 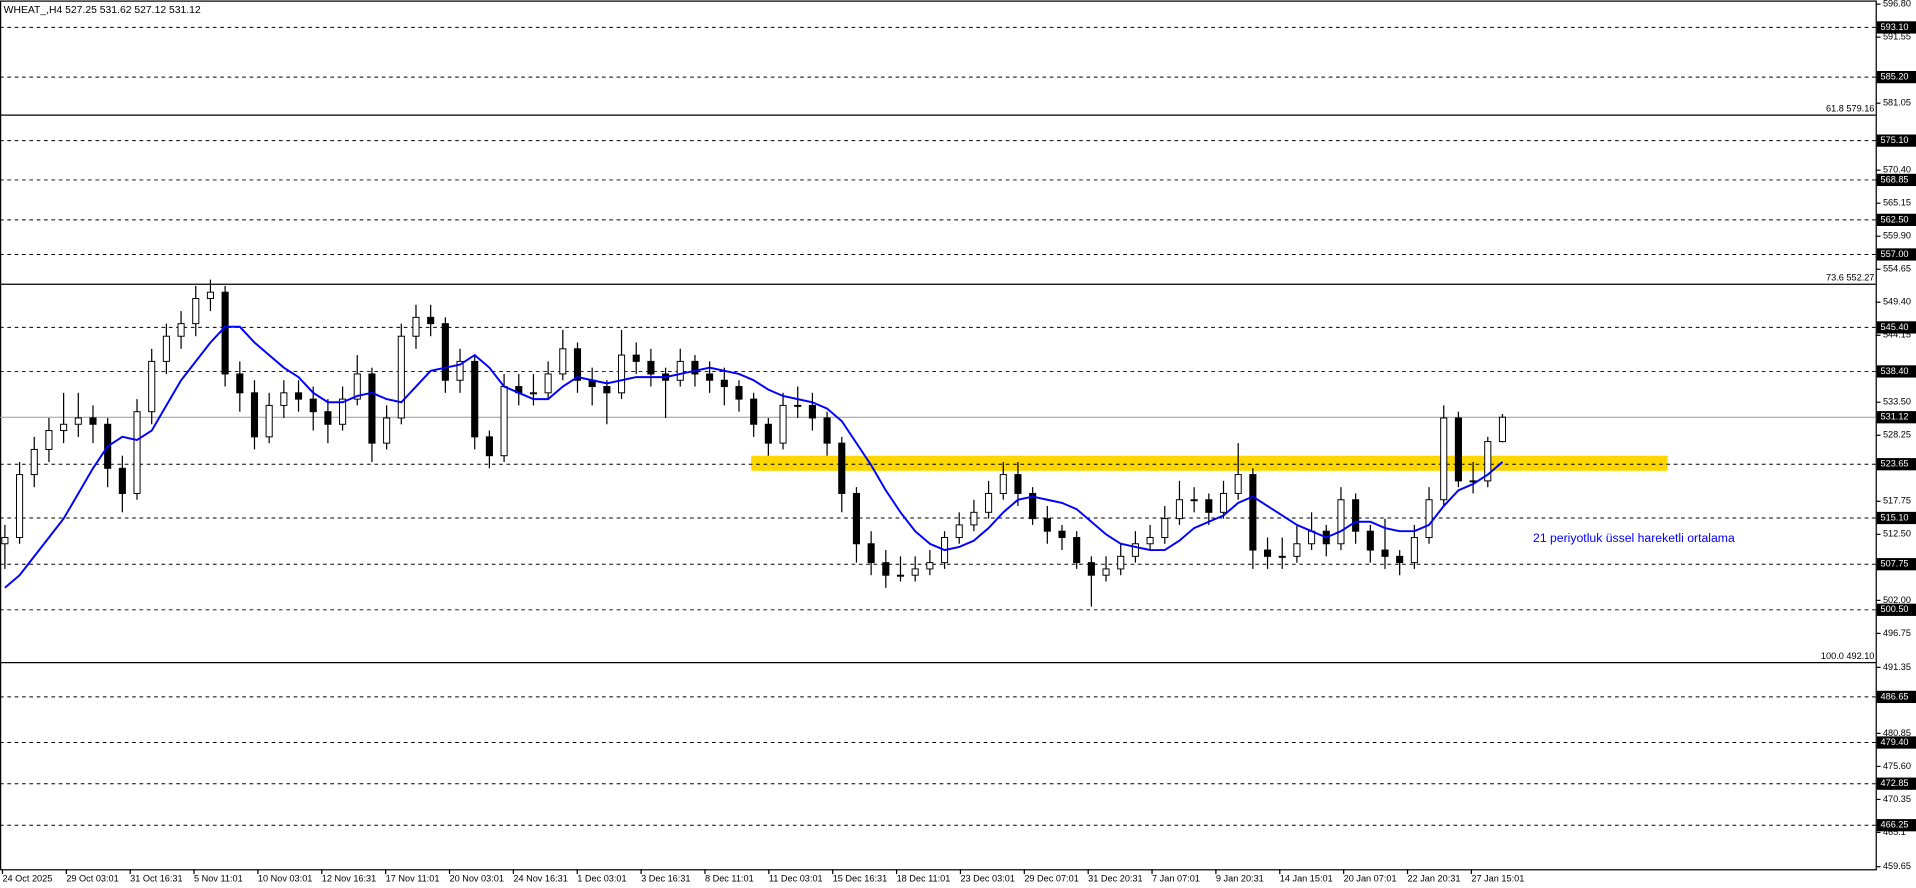 What do you see at coordinates (1895, 783) in the screenshot?
I see `level-label: 472.85` at bounding box center [1895, 783].